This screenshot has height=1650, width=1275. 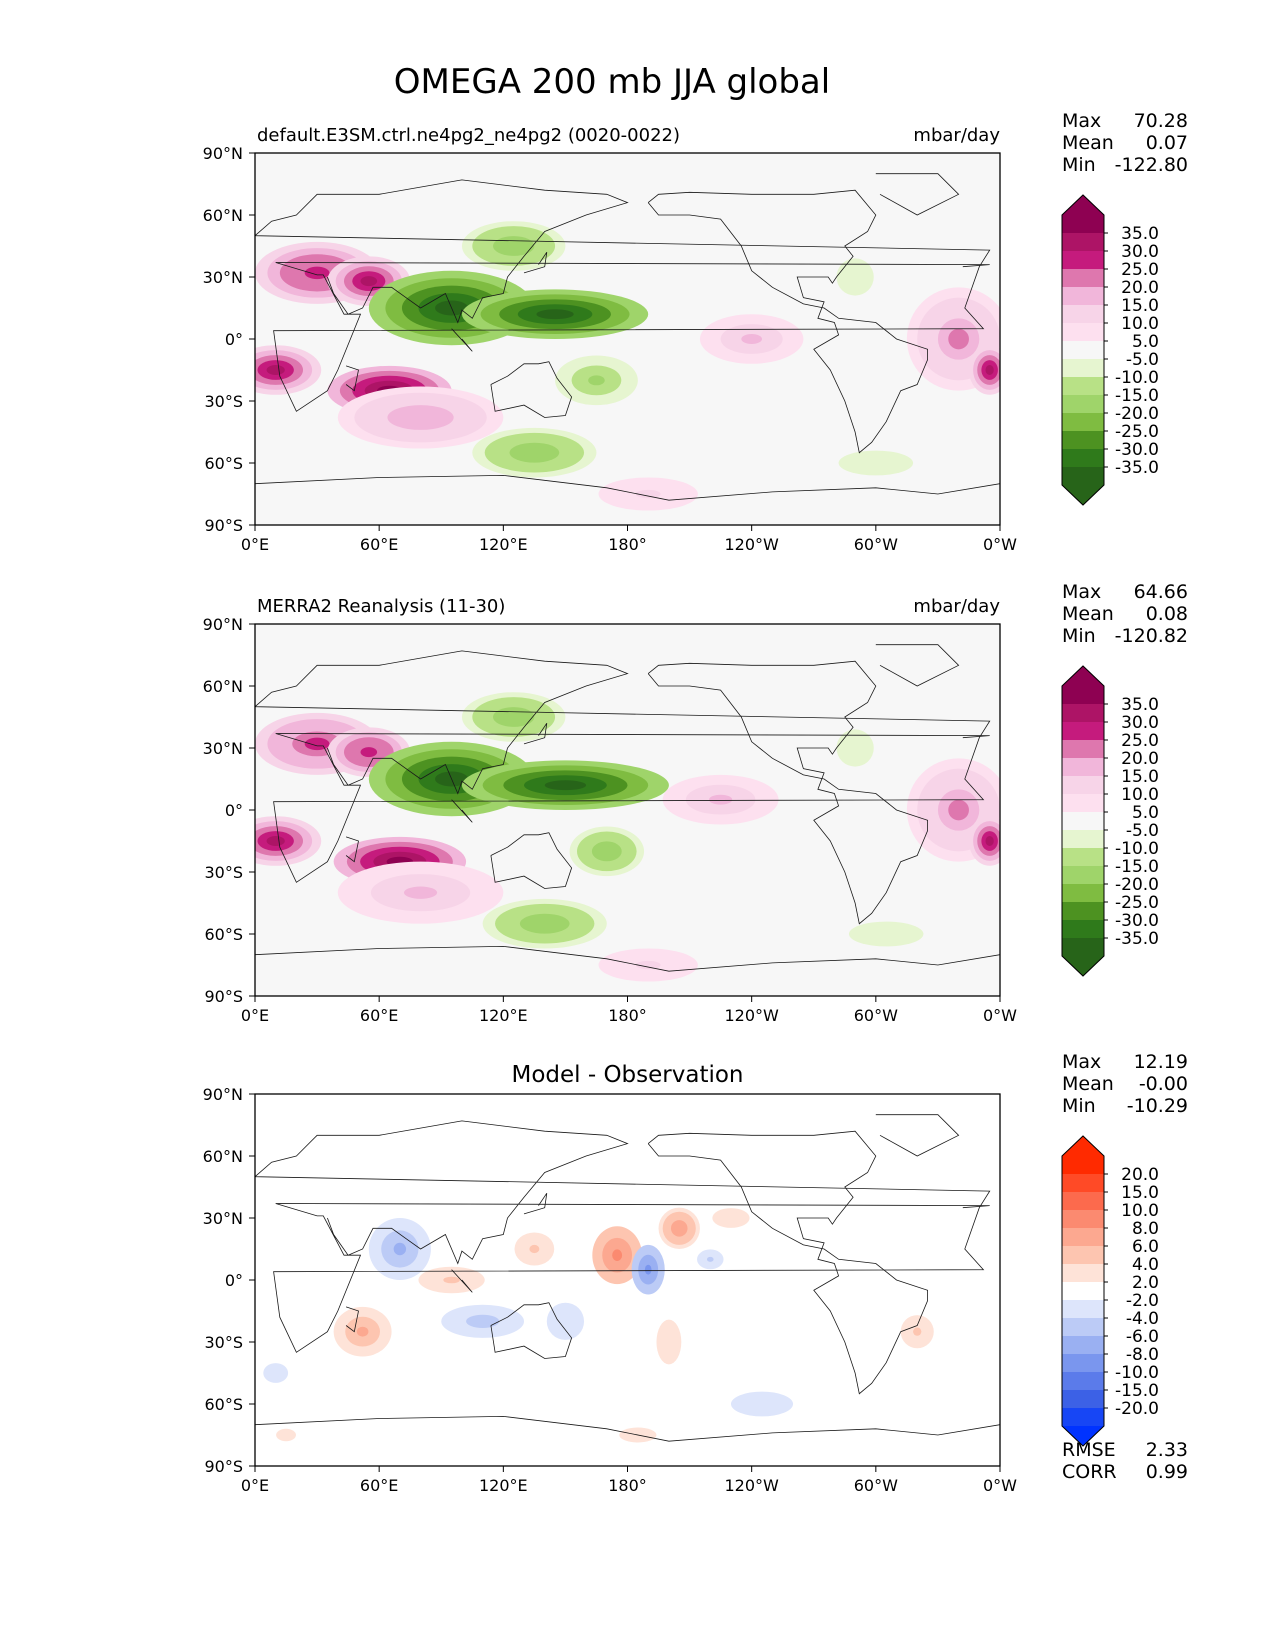 What do you see at coordinates (1137, 939) in the screenshot?
I see `colorbar-label: -35.0` at bounding box center [1137, 939].